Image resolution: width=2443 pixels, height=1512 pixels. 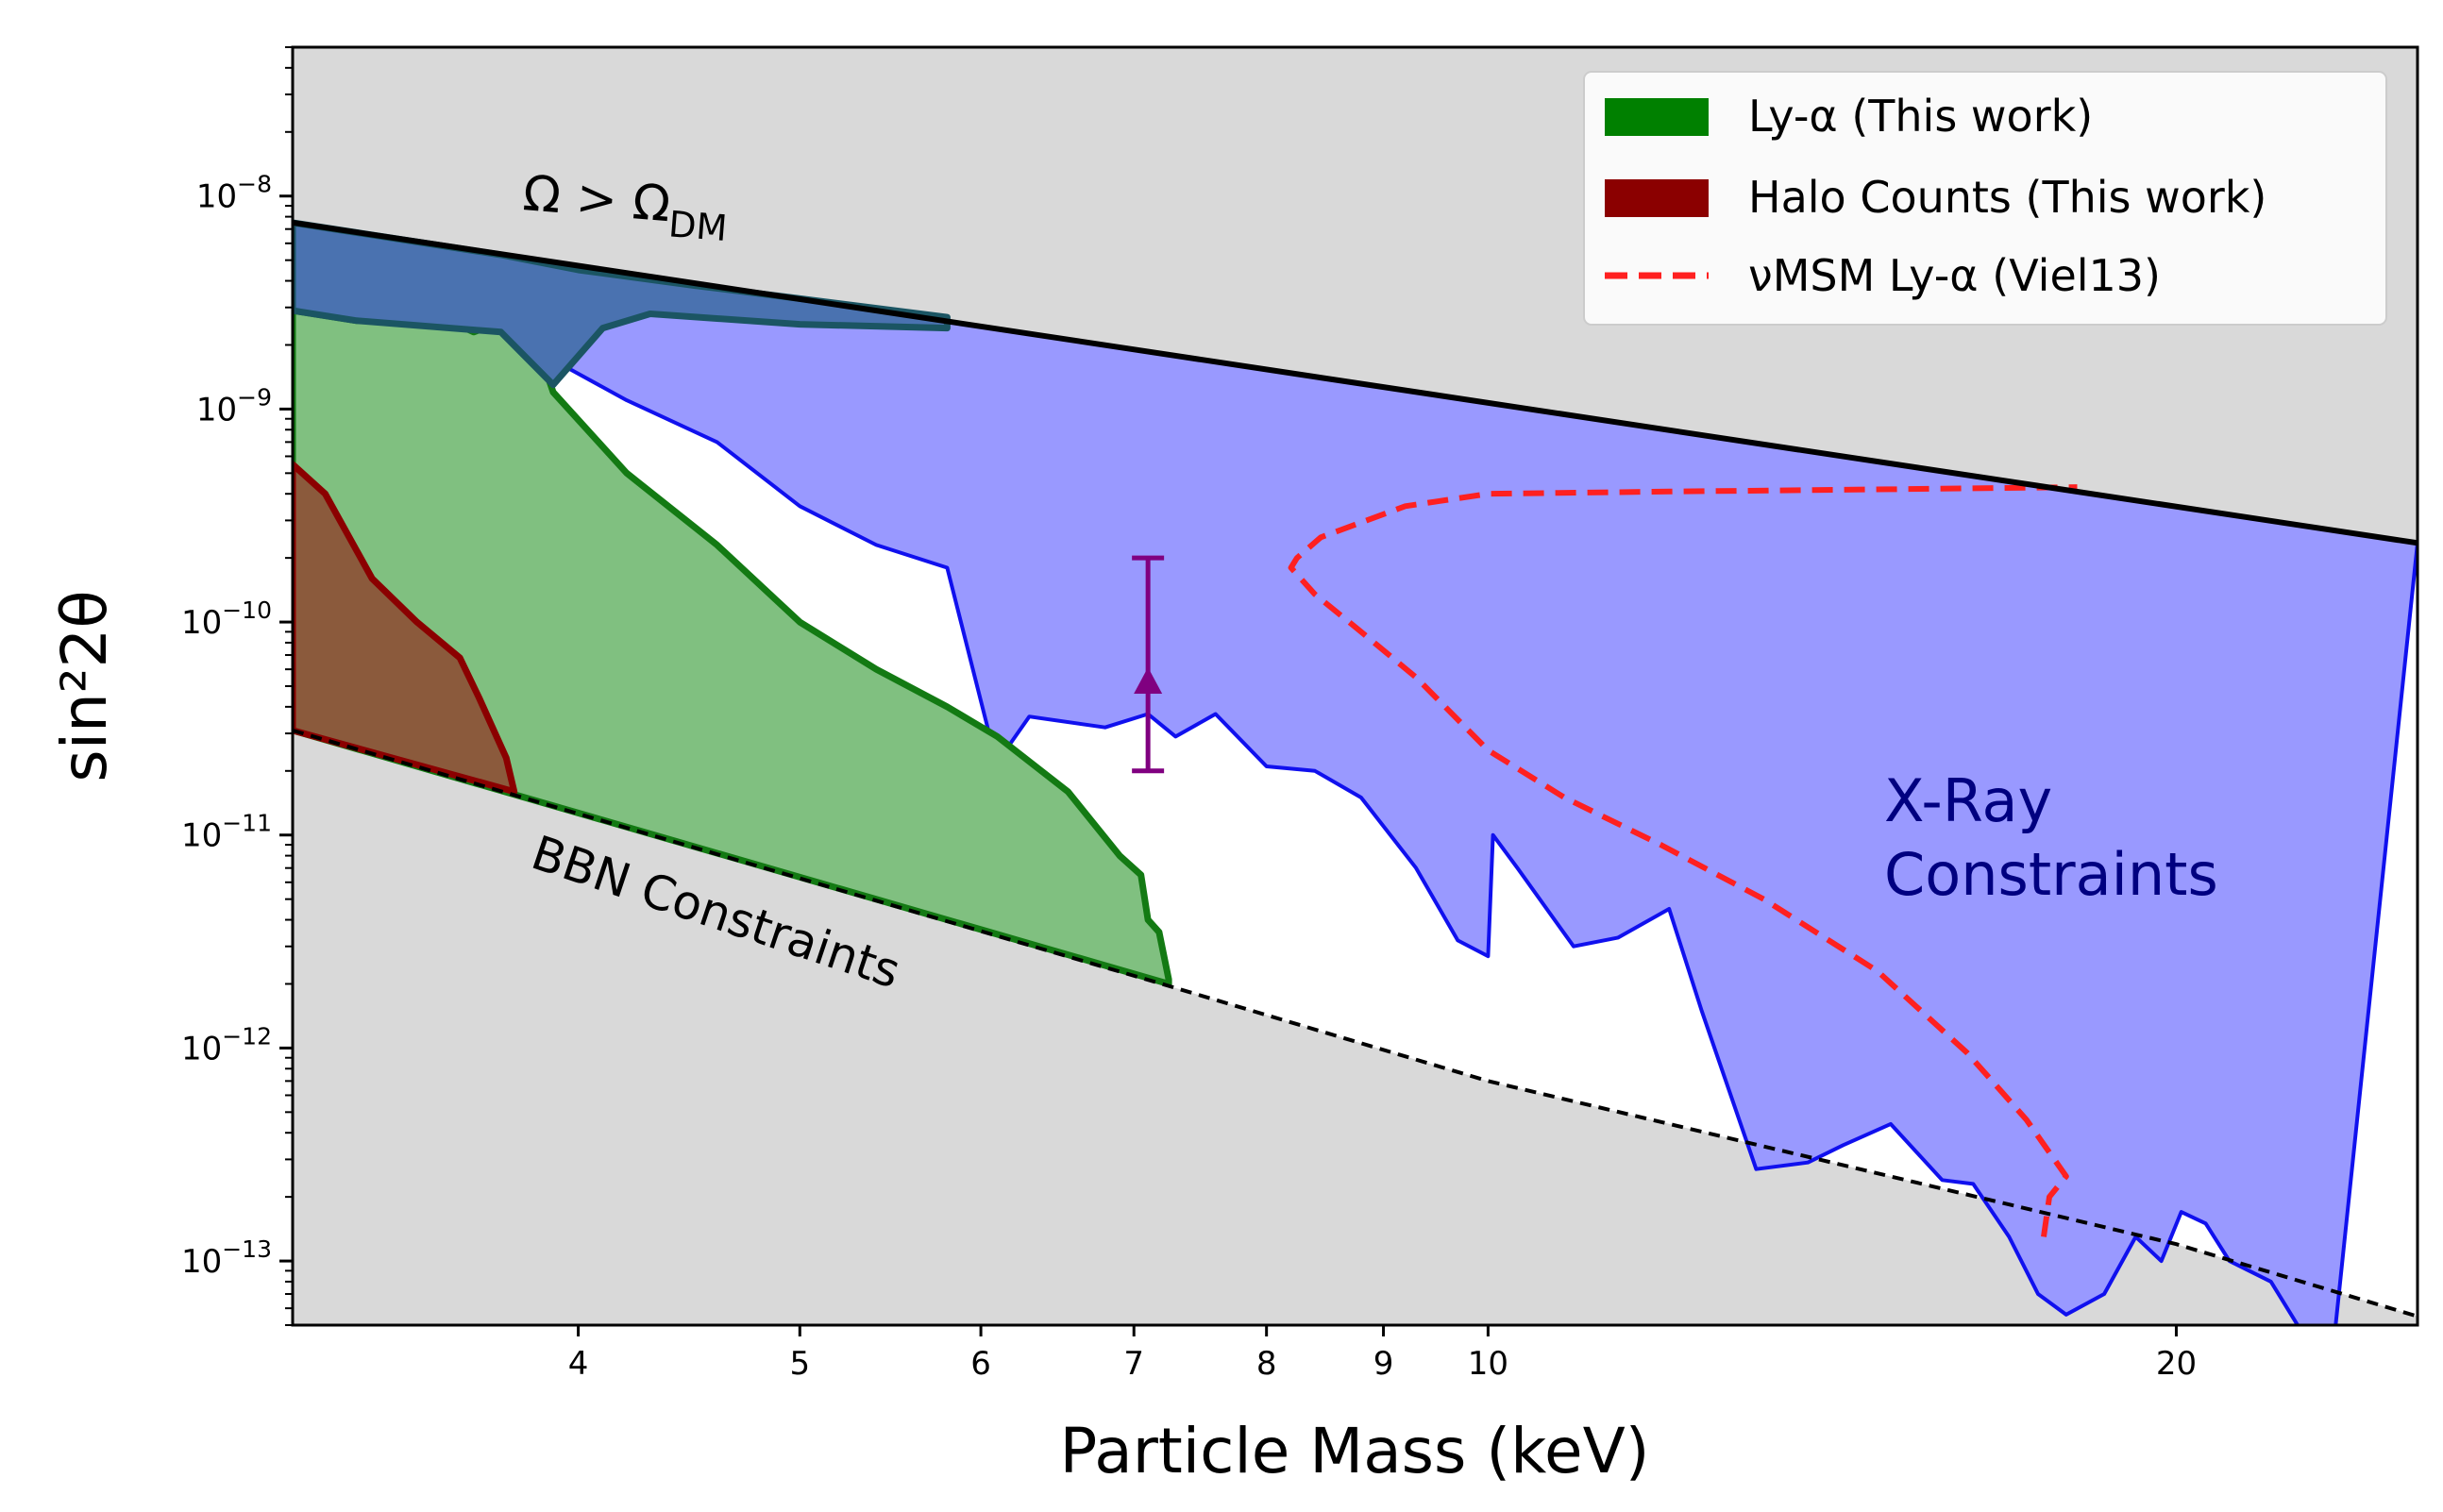 What do you see at coordinates (1921, 116) in the screenshot?
I see `legend-label-lya: Ly-α (This work)` at bounding box center [1921, 116].